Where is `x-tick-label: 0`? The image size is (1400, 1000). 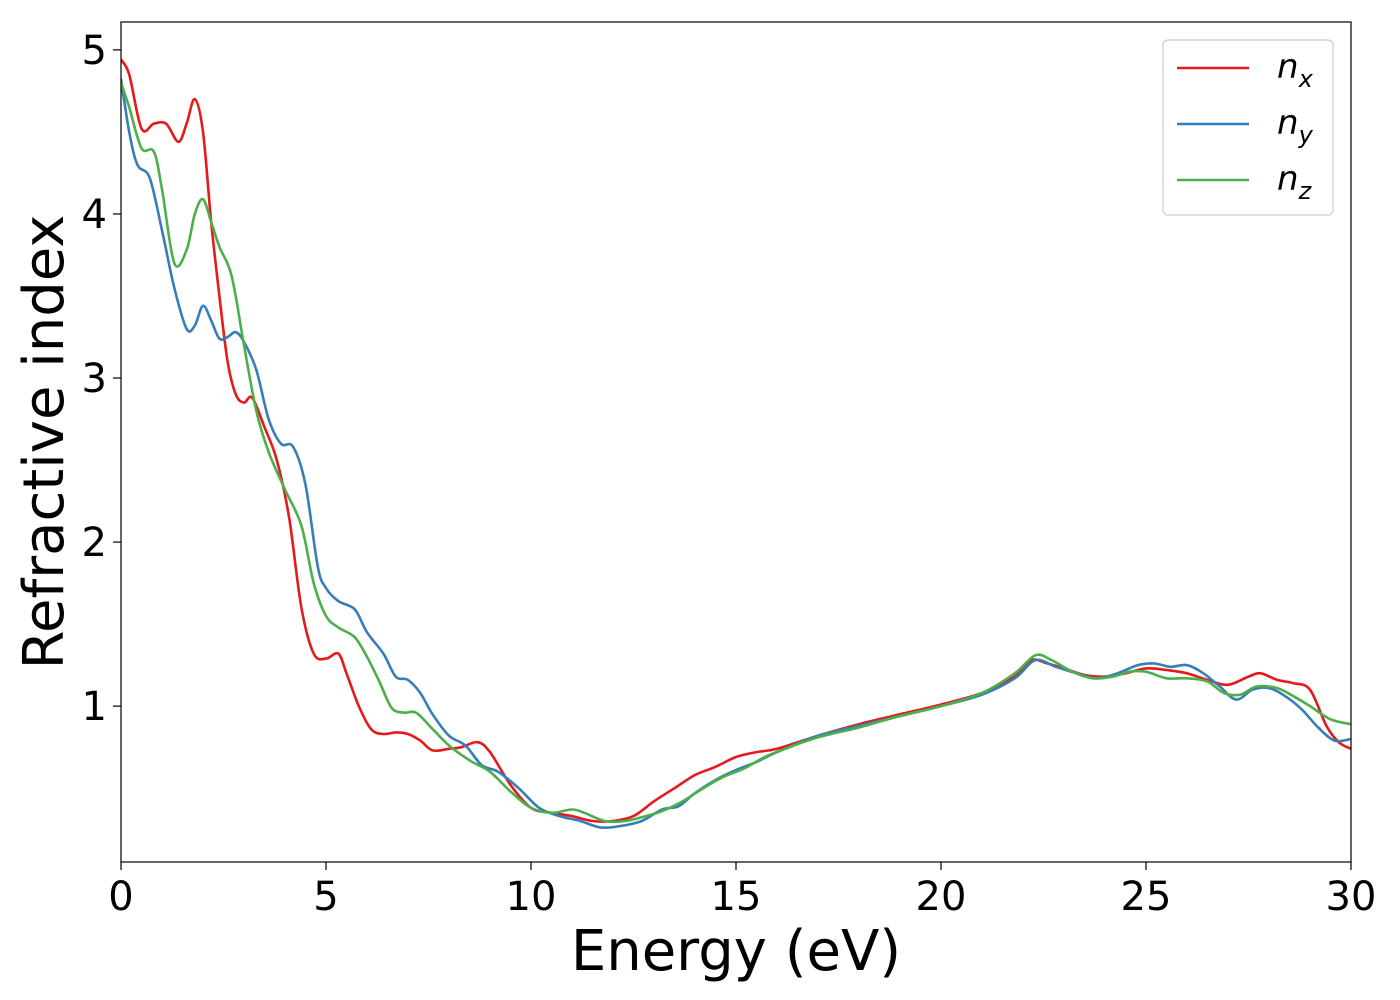 x-tick-label: 0 is located at coordinates (120, 897).